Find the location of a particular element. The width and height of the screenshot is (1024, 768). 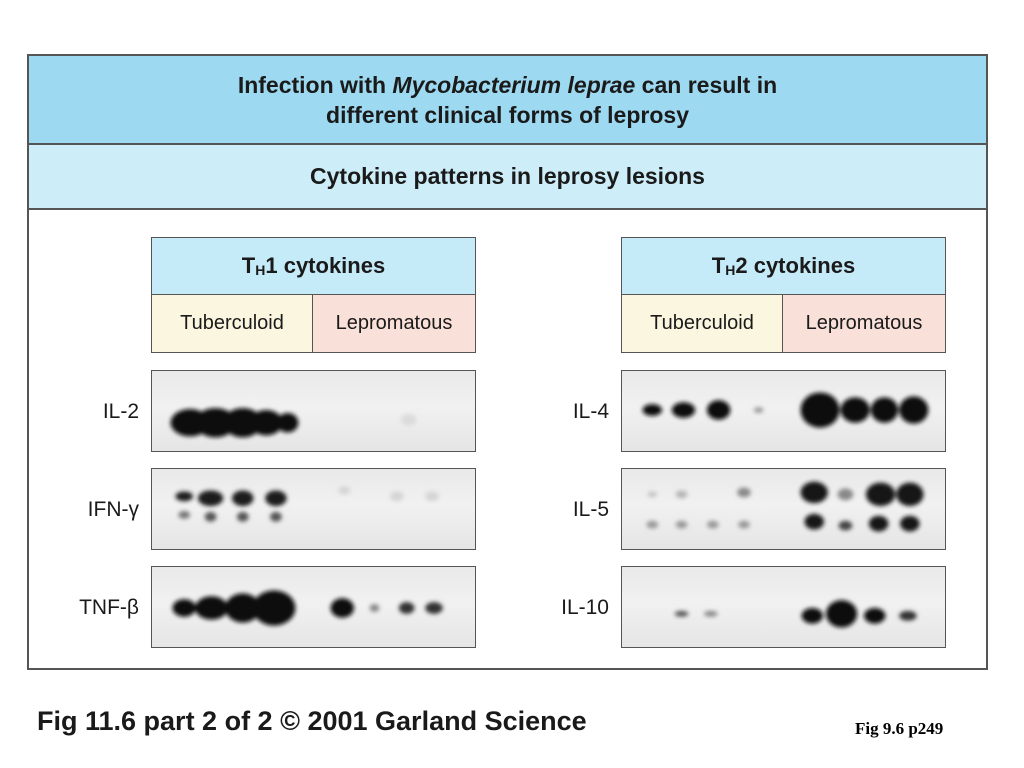

row-label-il10: IL-10 is located at coordinates (585, 607).